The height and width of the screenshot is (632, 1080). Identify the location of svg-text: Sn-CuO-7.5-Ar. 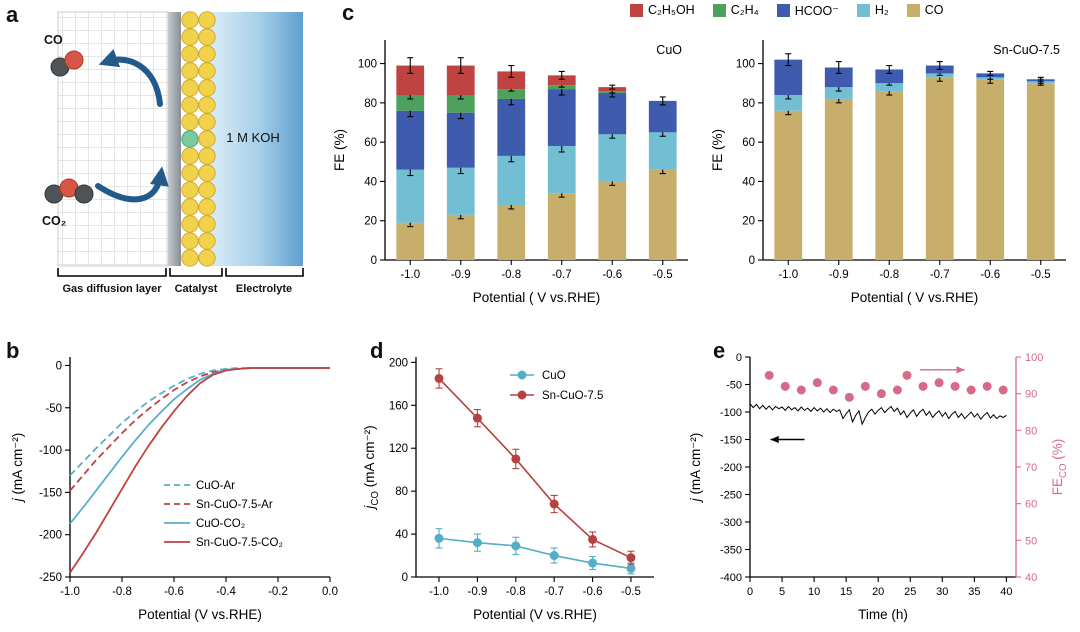
(234, 505).